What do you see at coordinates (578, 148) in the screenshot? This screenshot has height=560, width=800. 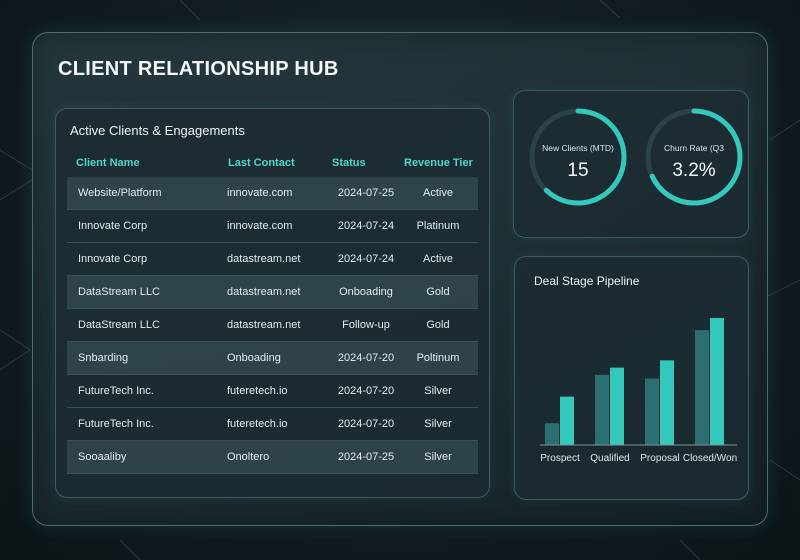 I see `new-clients-label: New Clients (MTD)` at bounding box center [578, 148].